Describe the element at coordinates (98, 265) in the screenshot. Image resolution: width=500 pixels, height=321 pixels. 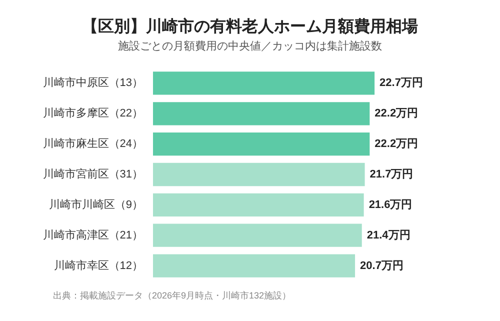
I see `y-tick-label: 川崎市幸区（12）` at that location.